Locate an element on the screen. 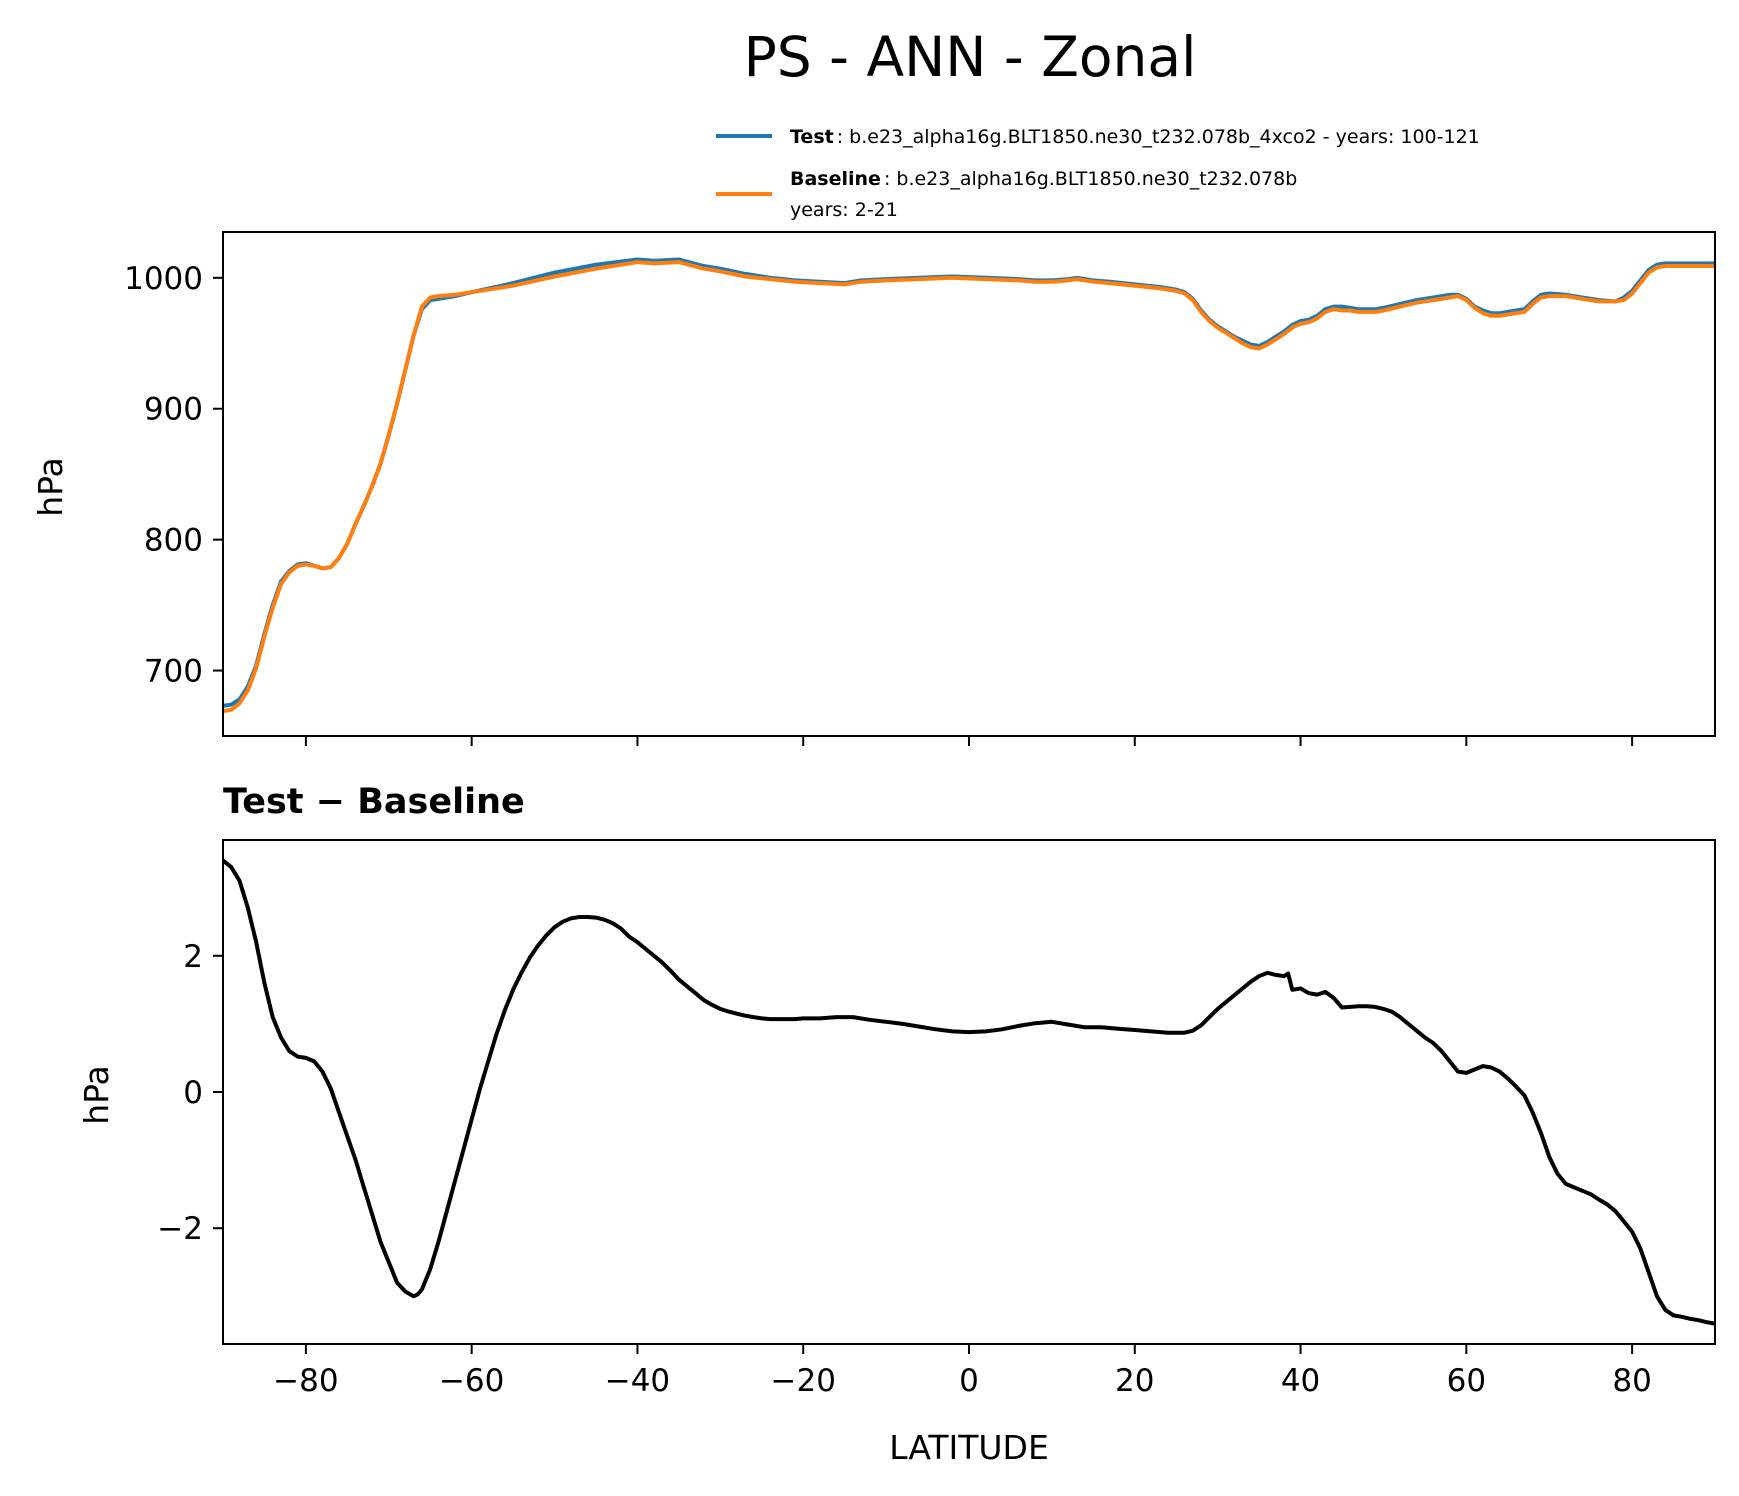  bottom-y-axis-label: hPa is located at coordinates (96, 1095).